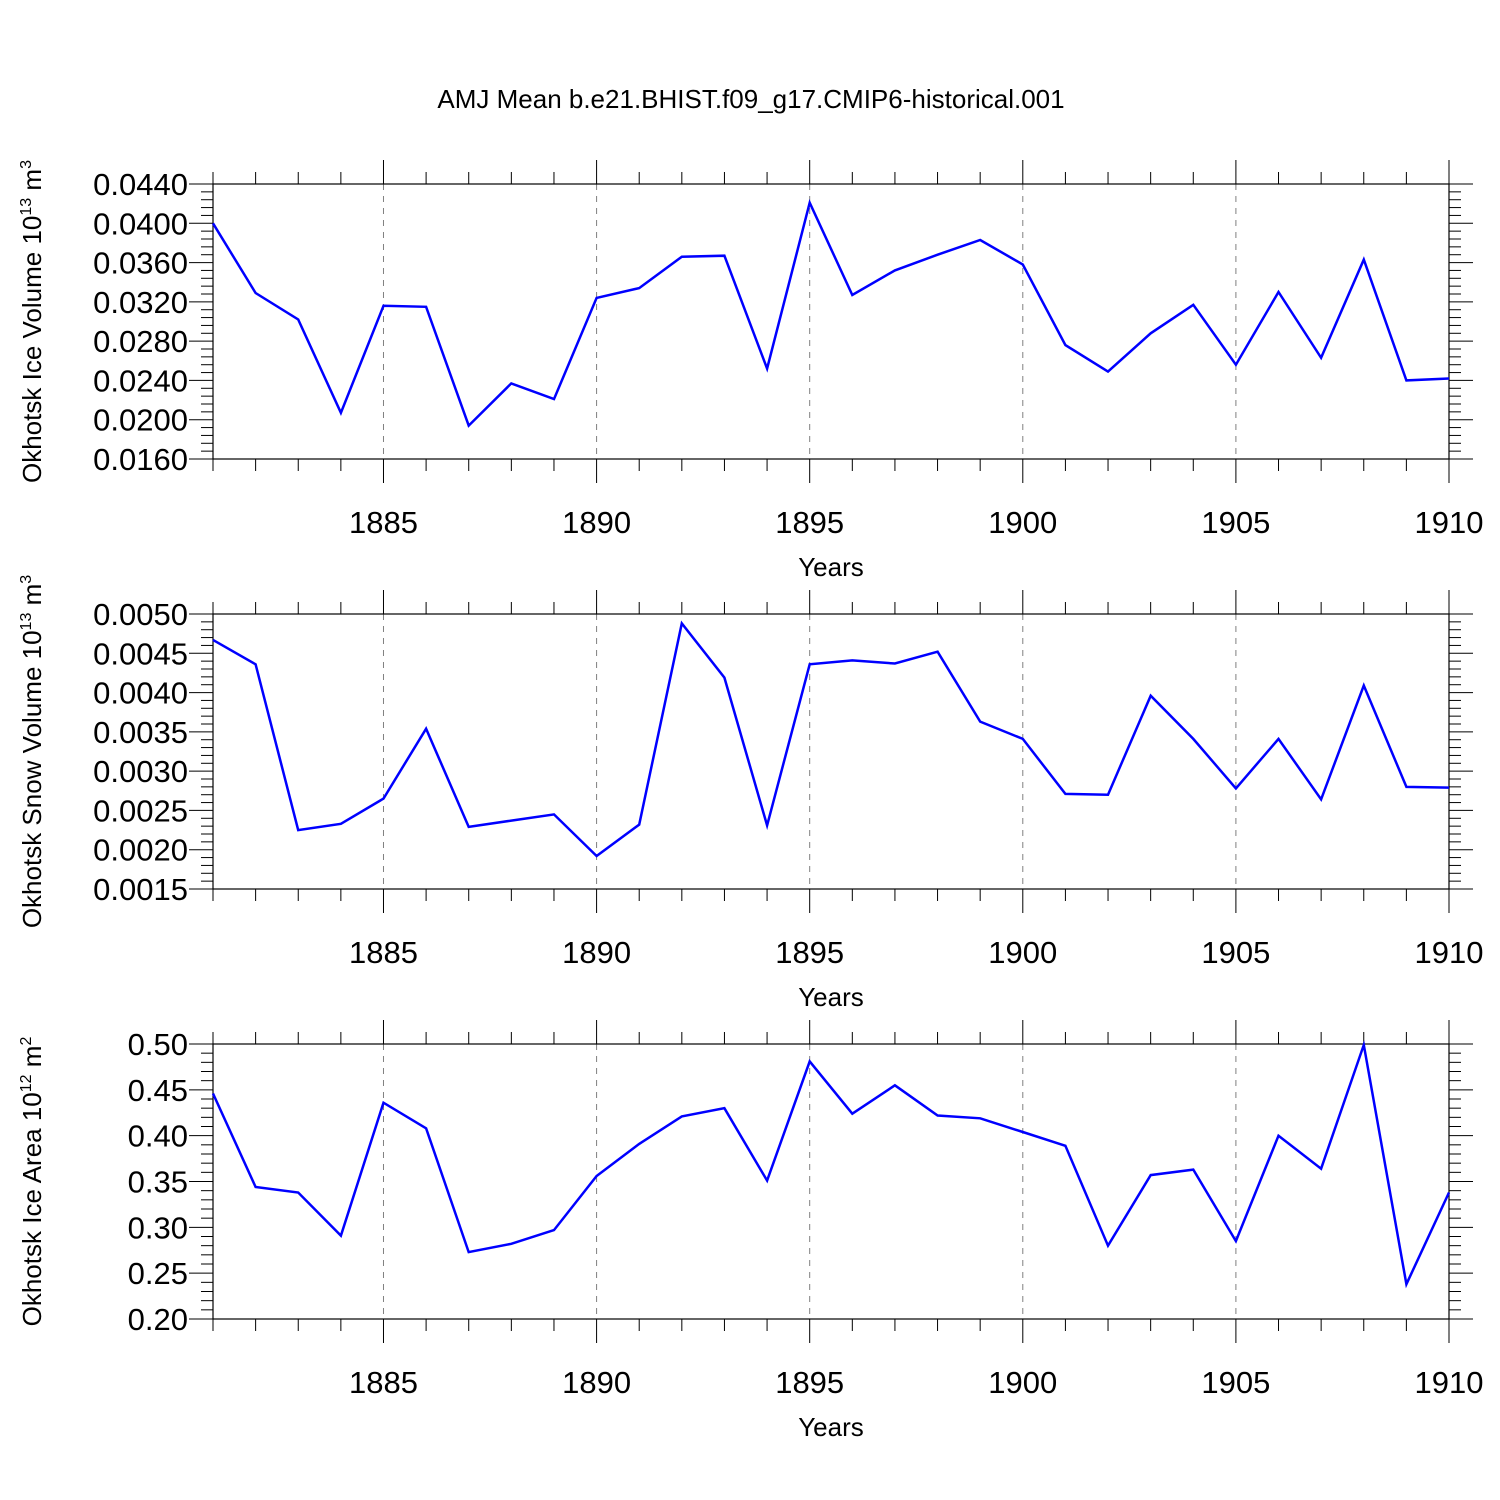 The width and height of the screenshot is (1500, 1500). What do you see at coordinates (140, 850) in the screenshot?
I see `y-tick-label: 0.0020` at bounding box center [140, 850].